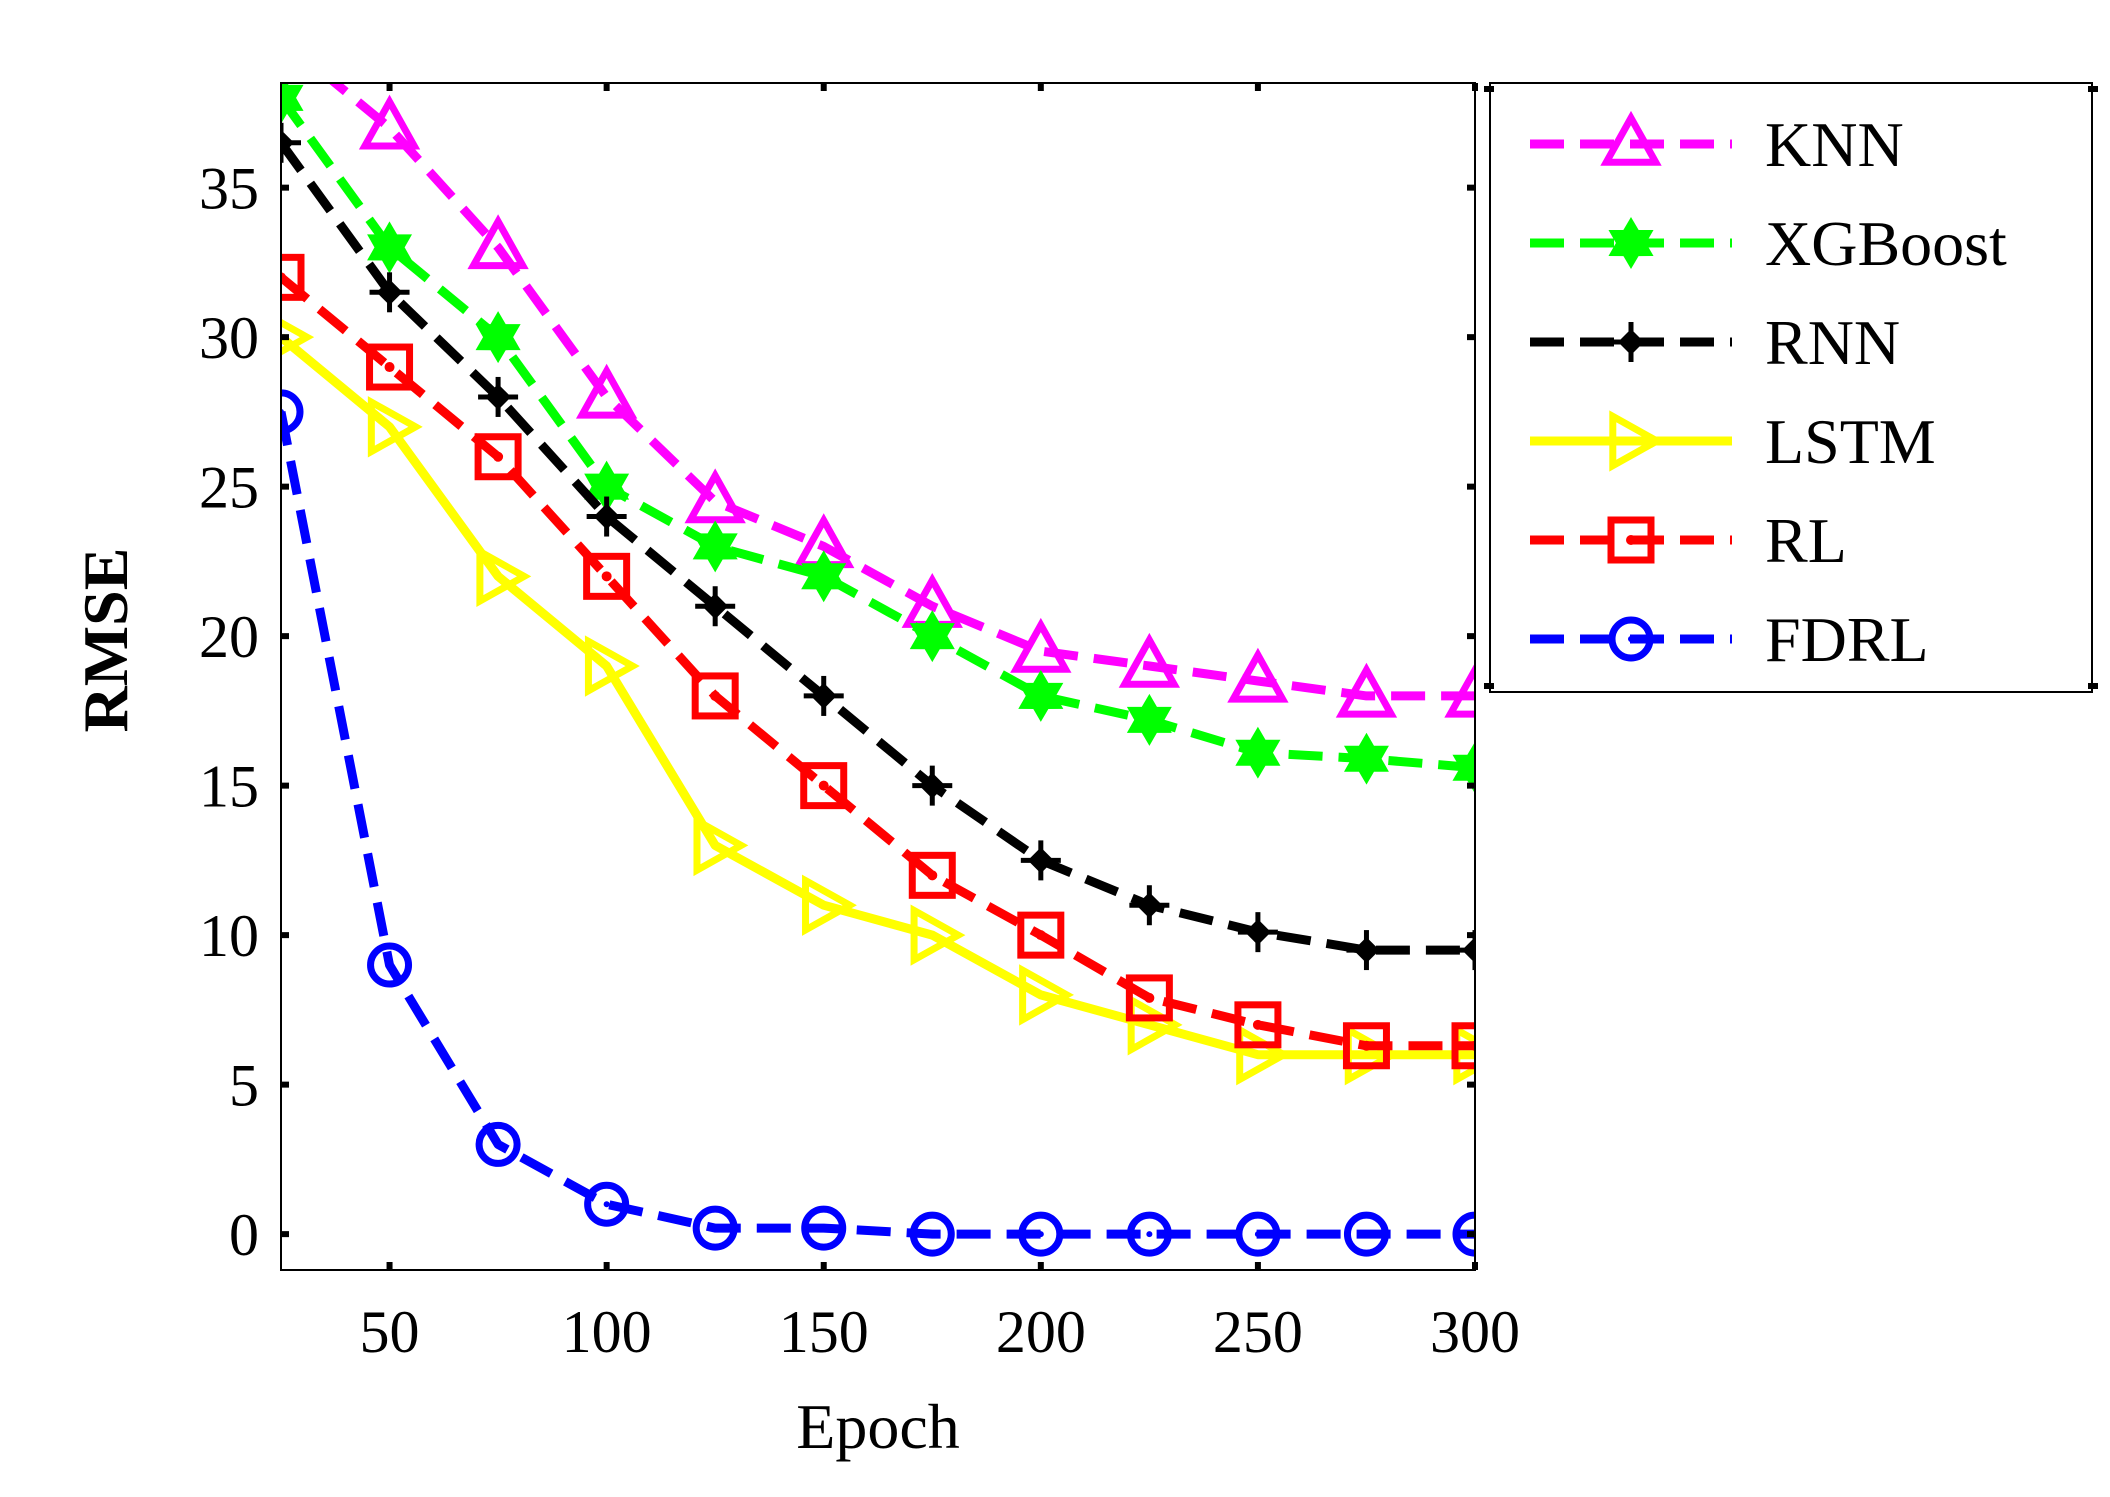 The width and height of the screenshot is (2110, 1497). I want to click on x-tick-label: 100, so click(607, 1332).